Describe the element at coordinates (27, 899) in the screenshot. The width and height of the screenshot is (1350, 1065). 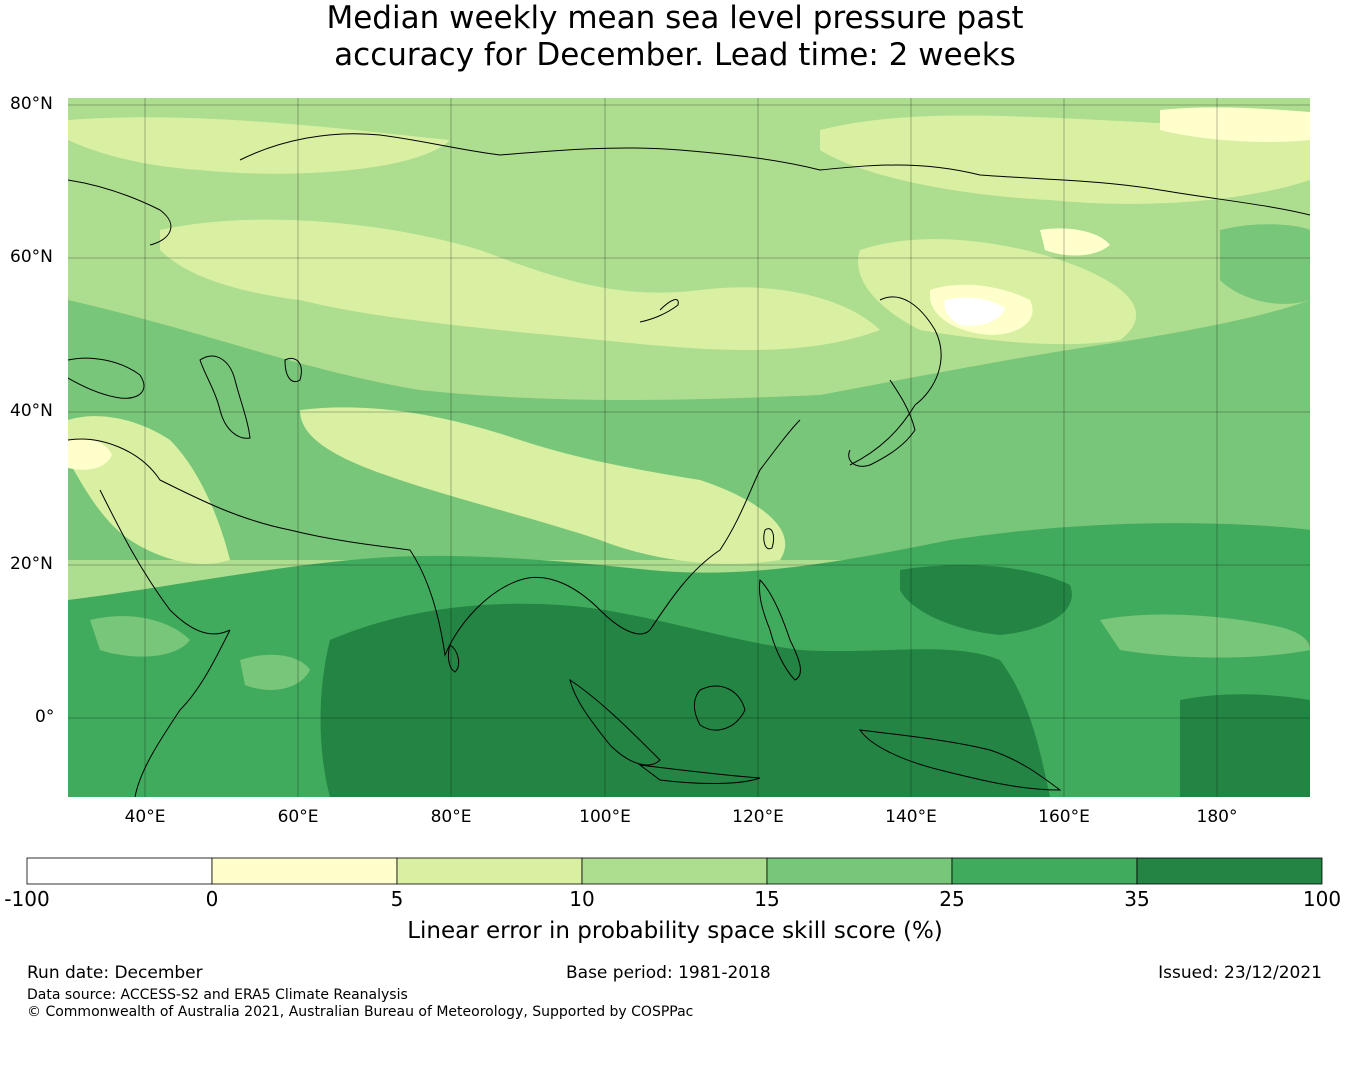
I see `colorbar-tick: -100` at that location.